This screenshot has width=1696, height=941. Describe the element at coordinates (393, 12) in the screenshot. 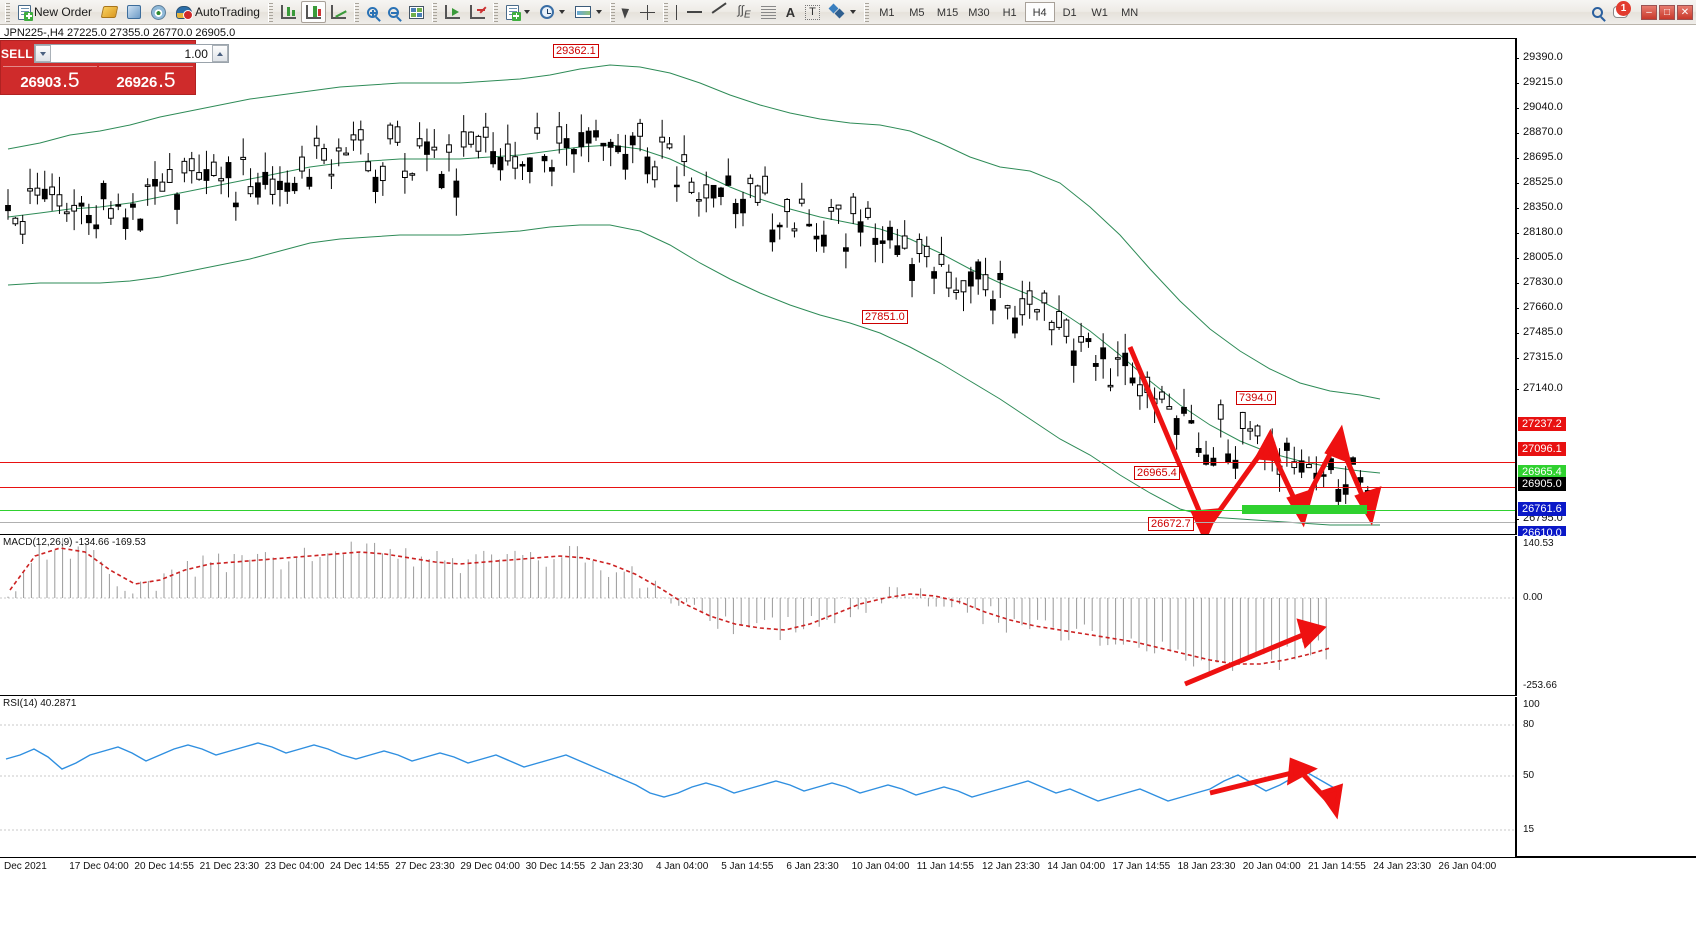

I see `zoom-out-button` at that location.